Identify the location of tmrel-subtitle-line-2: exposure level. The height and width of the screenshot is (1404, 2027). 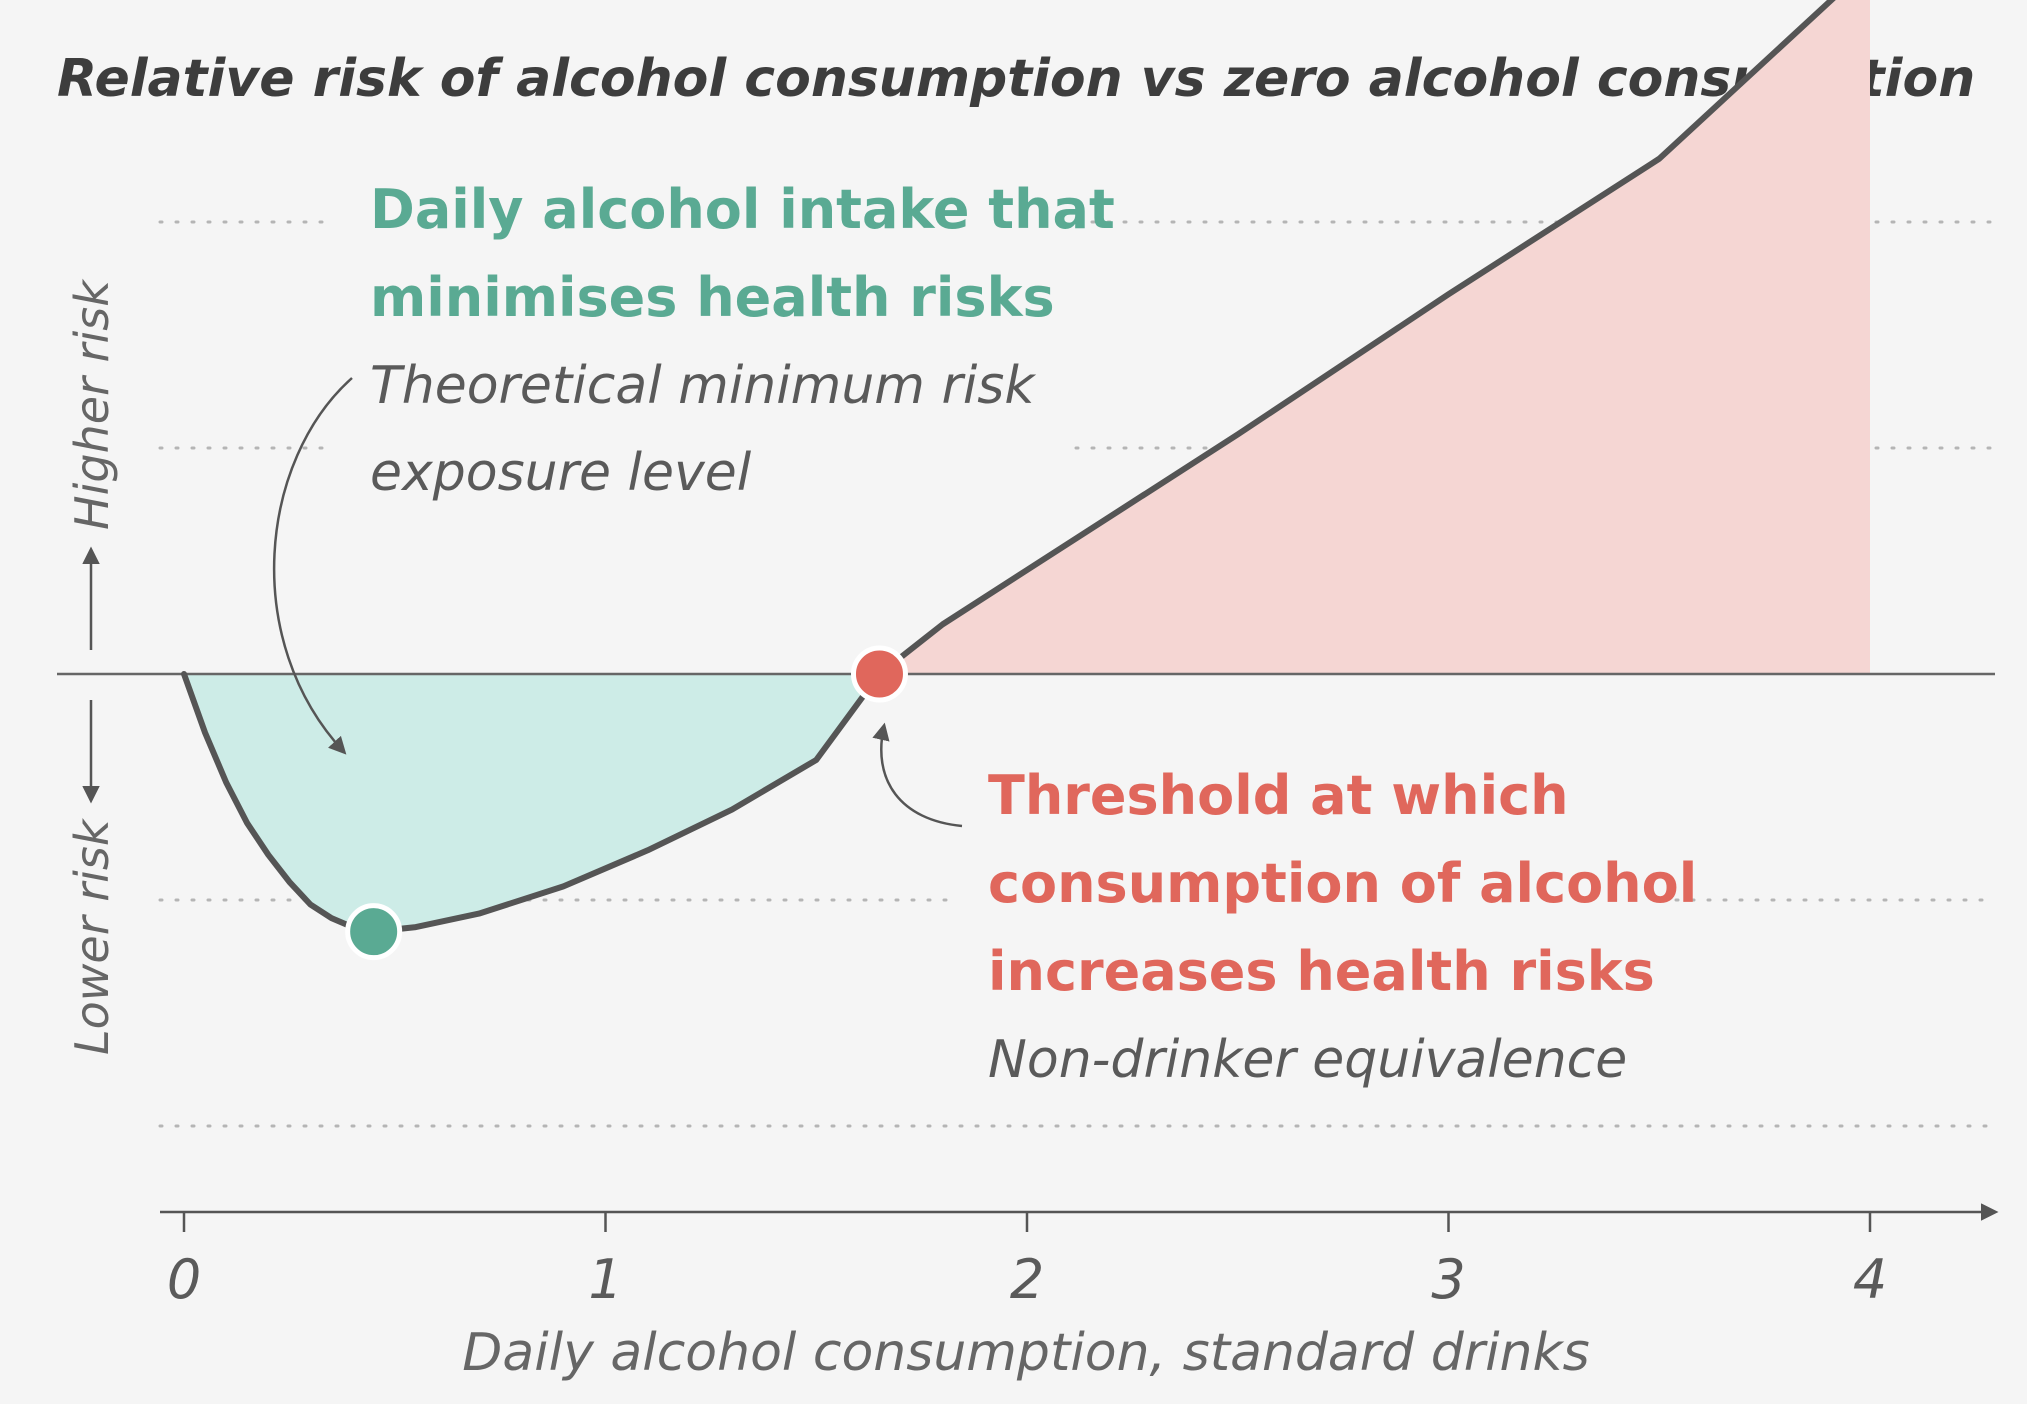
(561, 473).